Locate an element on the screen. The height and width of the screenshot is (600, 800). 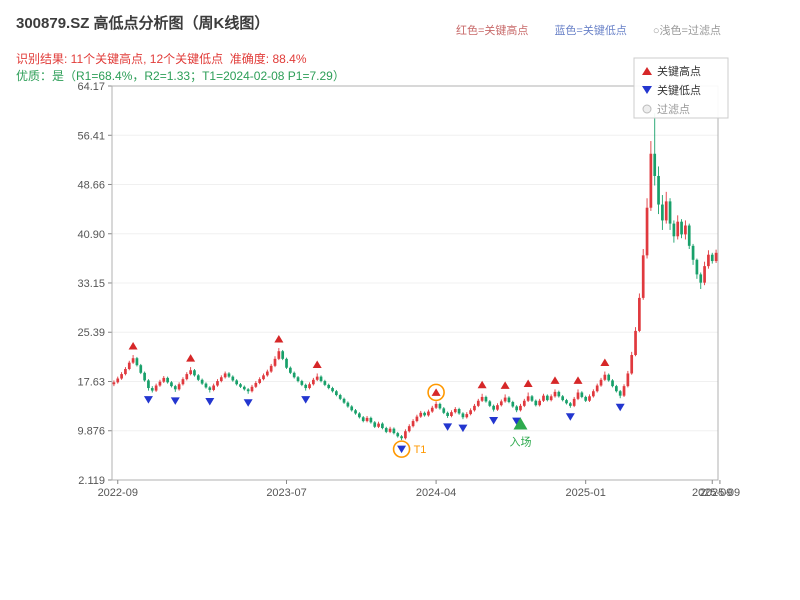
x-tick-label: 2023-07 is located at coordinates (286, 493).